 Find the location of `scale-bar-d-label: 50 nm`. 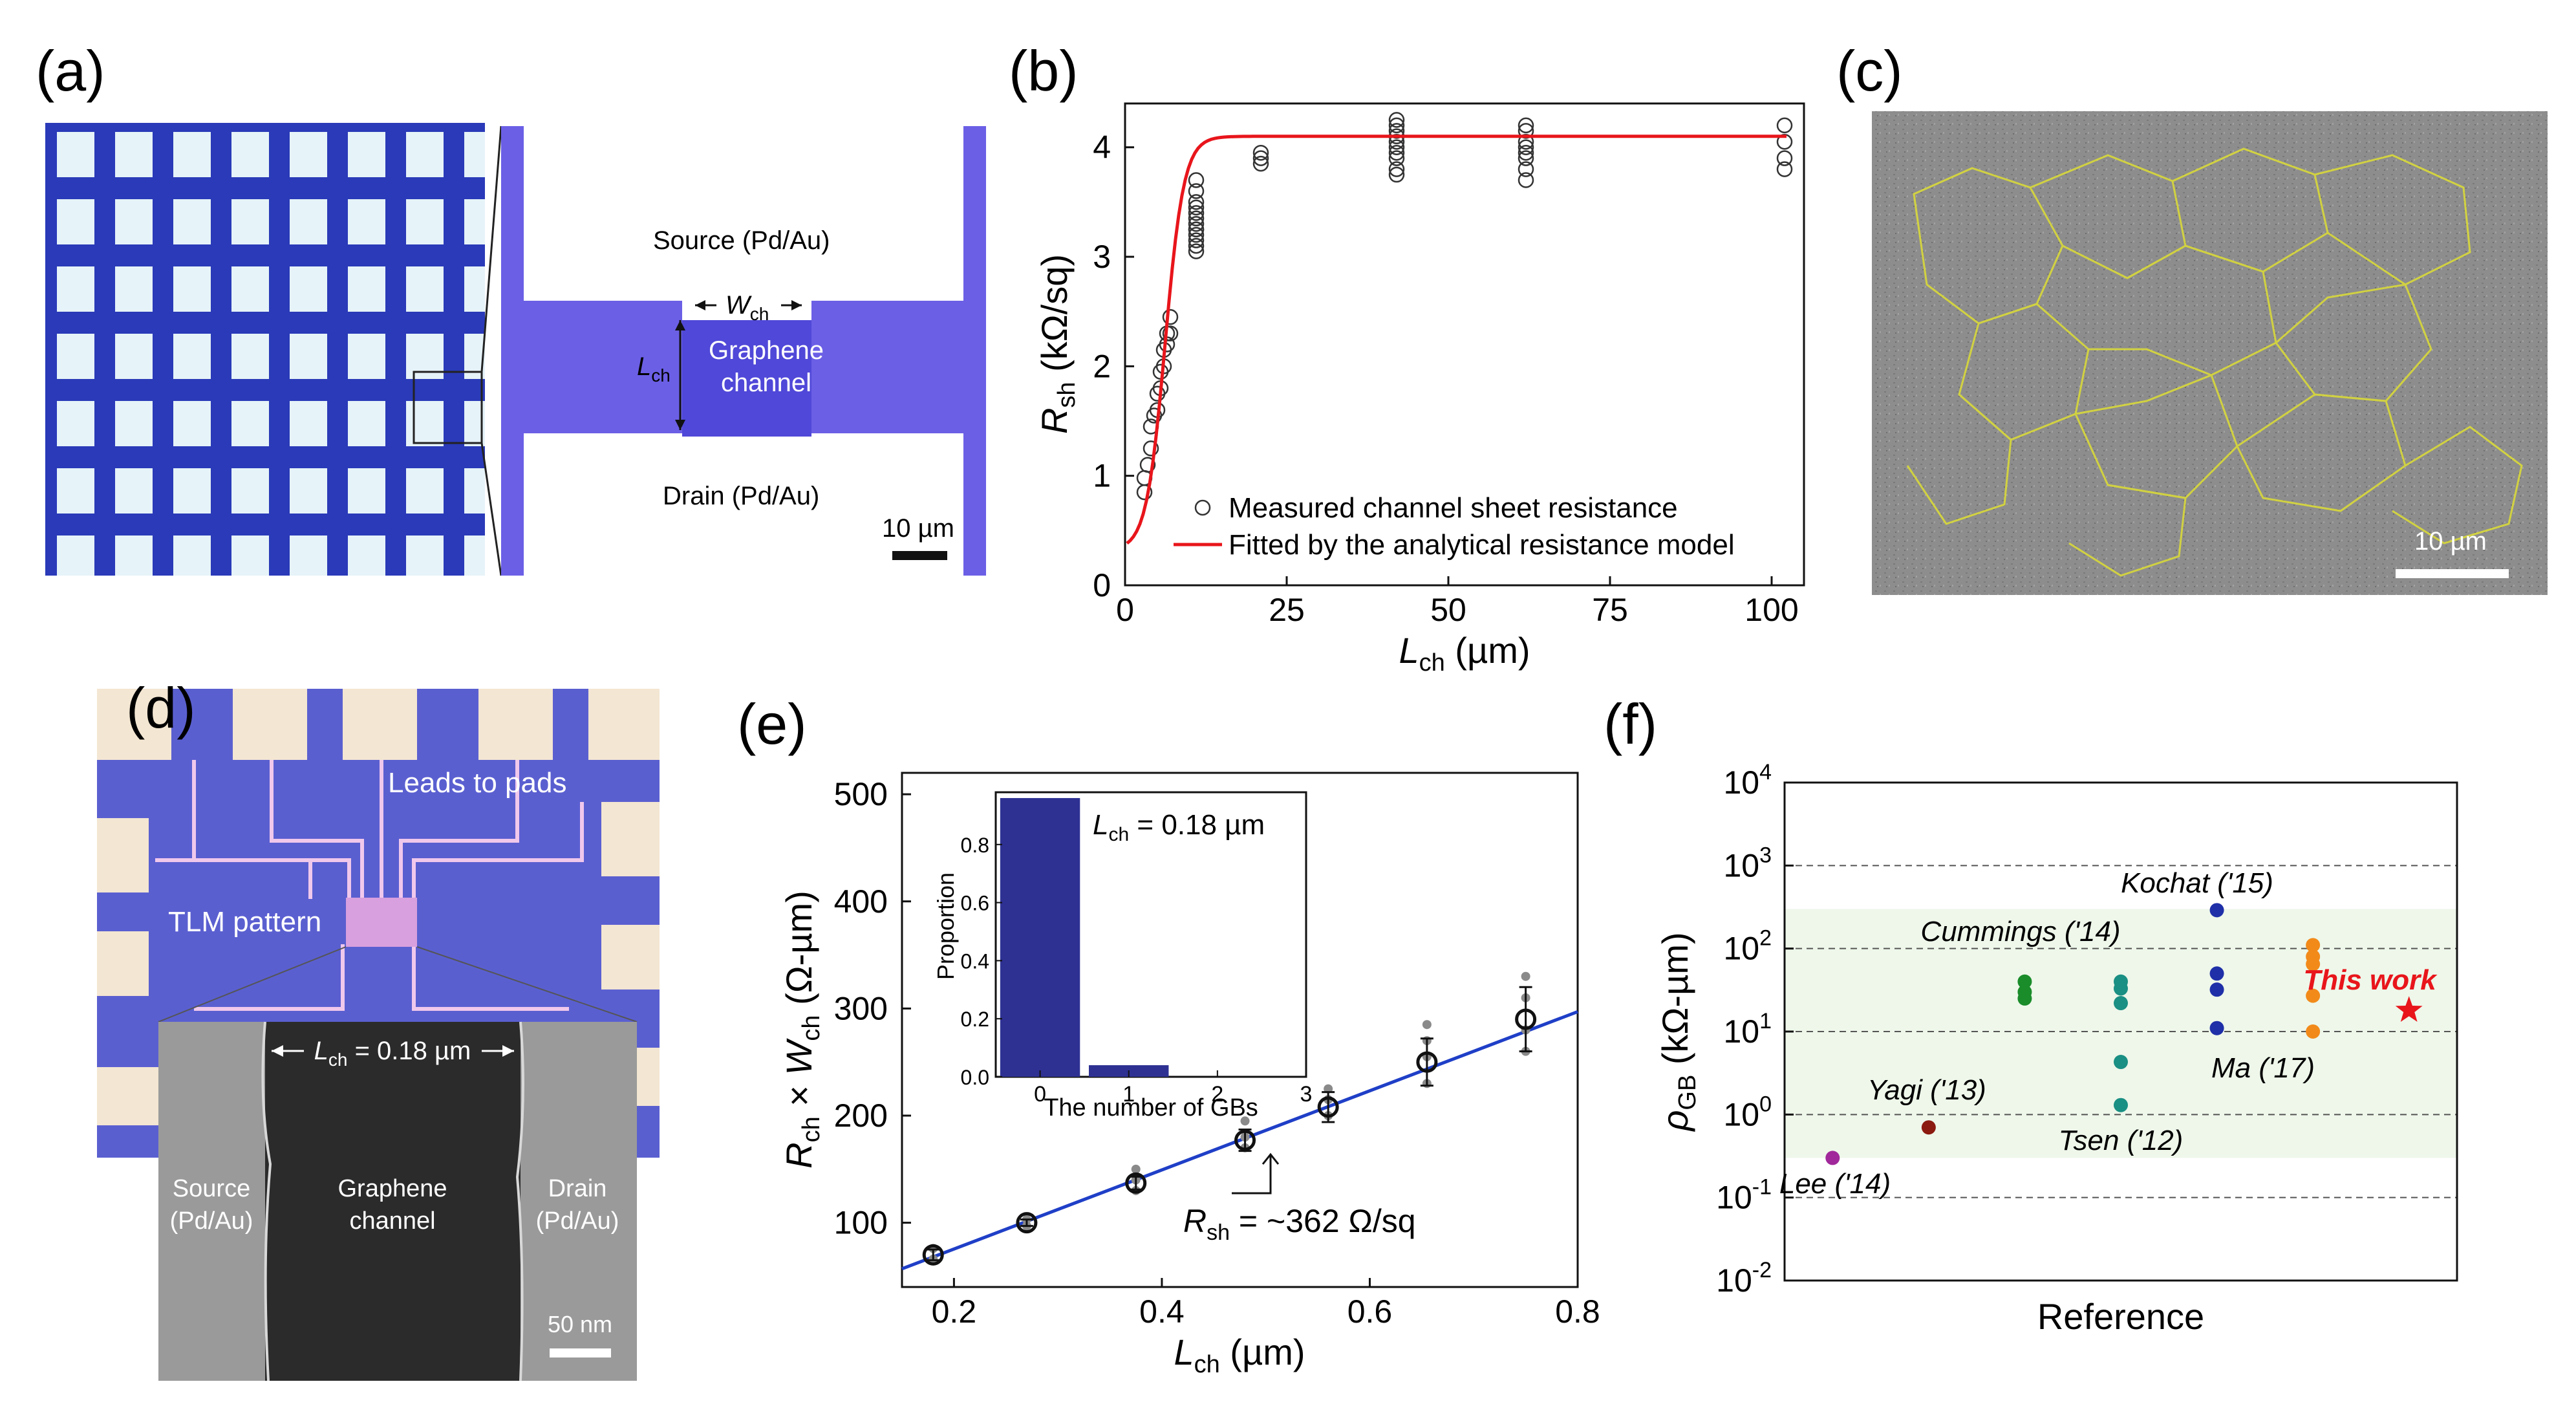

scale-bar-d-label: 50 nm is located at coordinates (580, 1324).